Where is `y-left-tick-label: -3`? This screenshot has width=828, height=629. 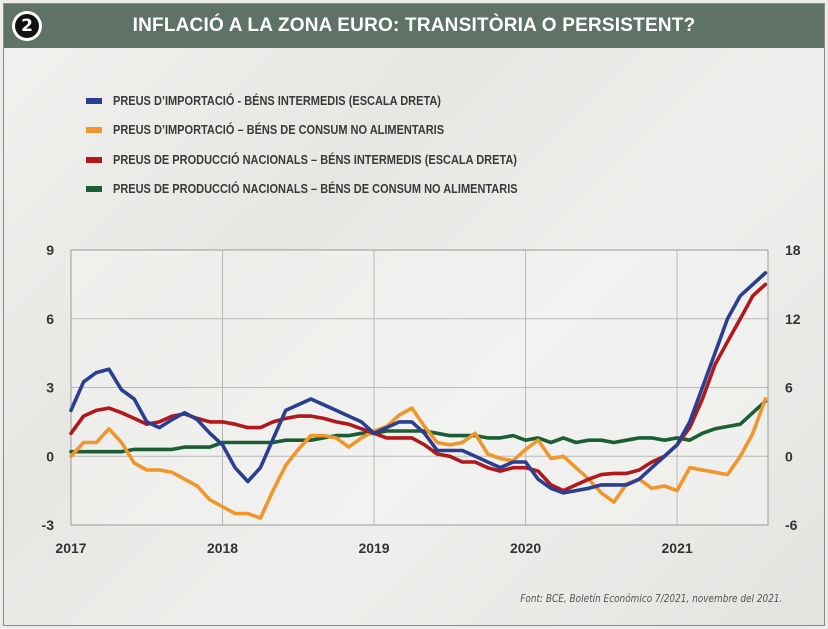
y-left-tick-label: -3 is located at coordinates (48, 525).